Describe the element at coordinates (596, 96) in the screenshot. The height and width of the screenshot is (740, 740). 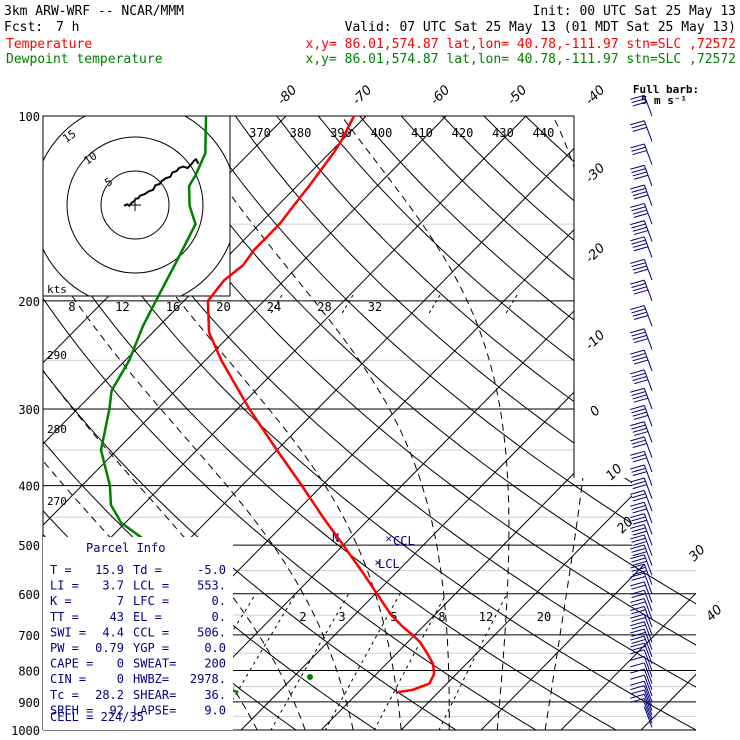
I see `temperature-tick--40: -40` at that location.